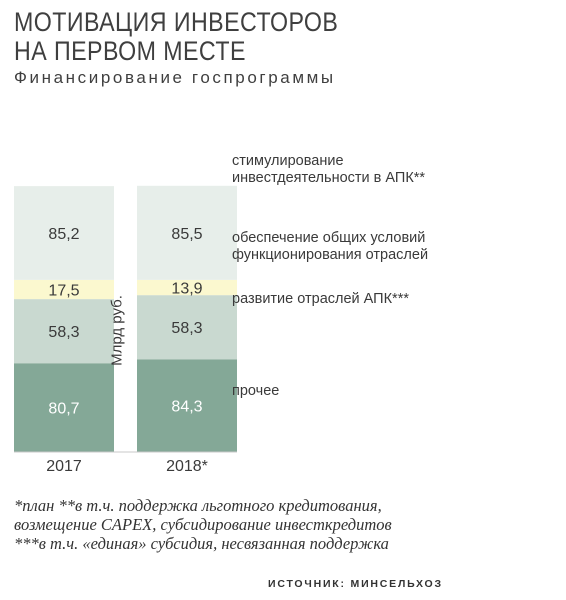 This screenshot has height=600, width=566. I want to click on category-label-2017: 2017, so click(64, 466).